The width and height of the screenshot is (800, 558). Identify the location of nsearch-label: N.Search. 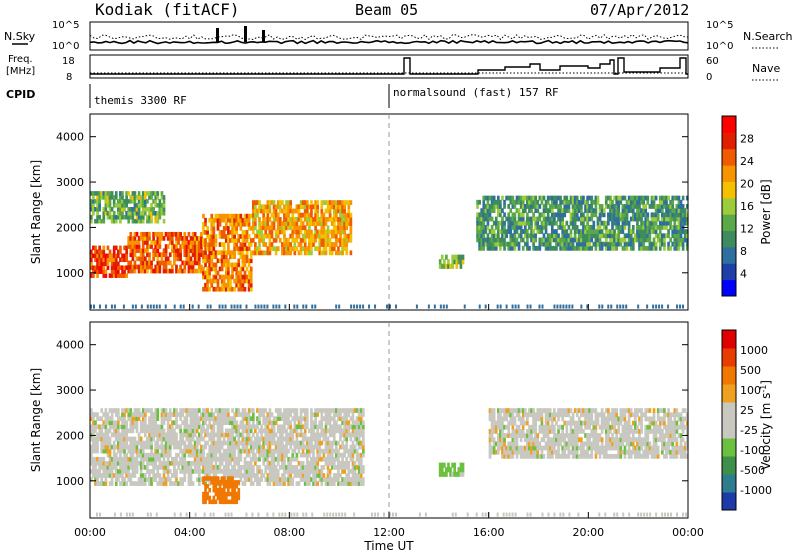
(768, 36).